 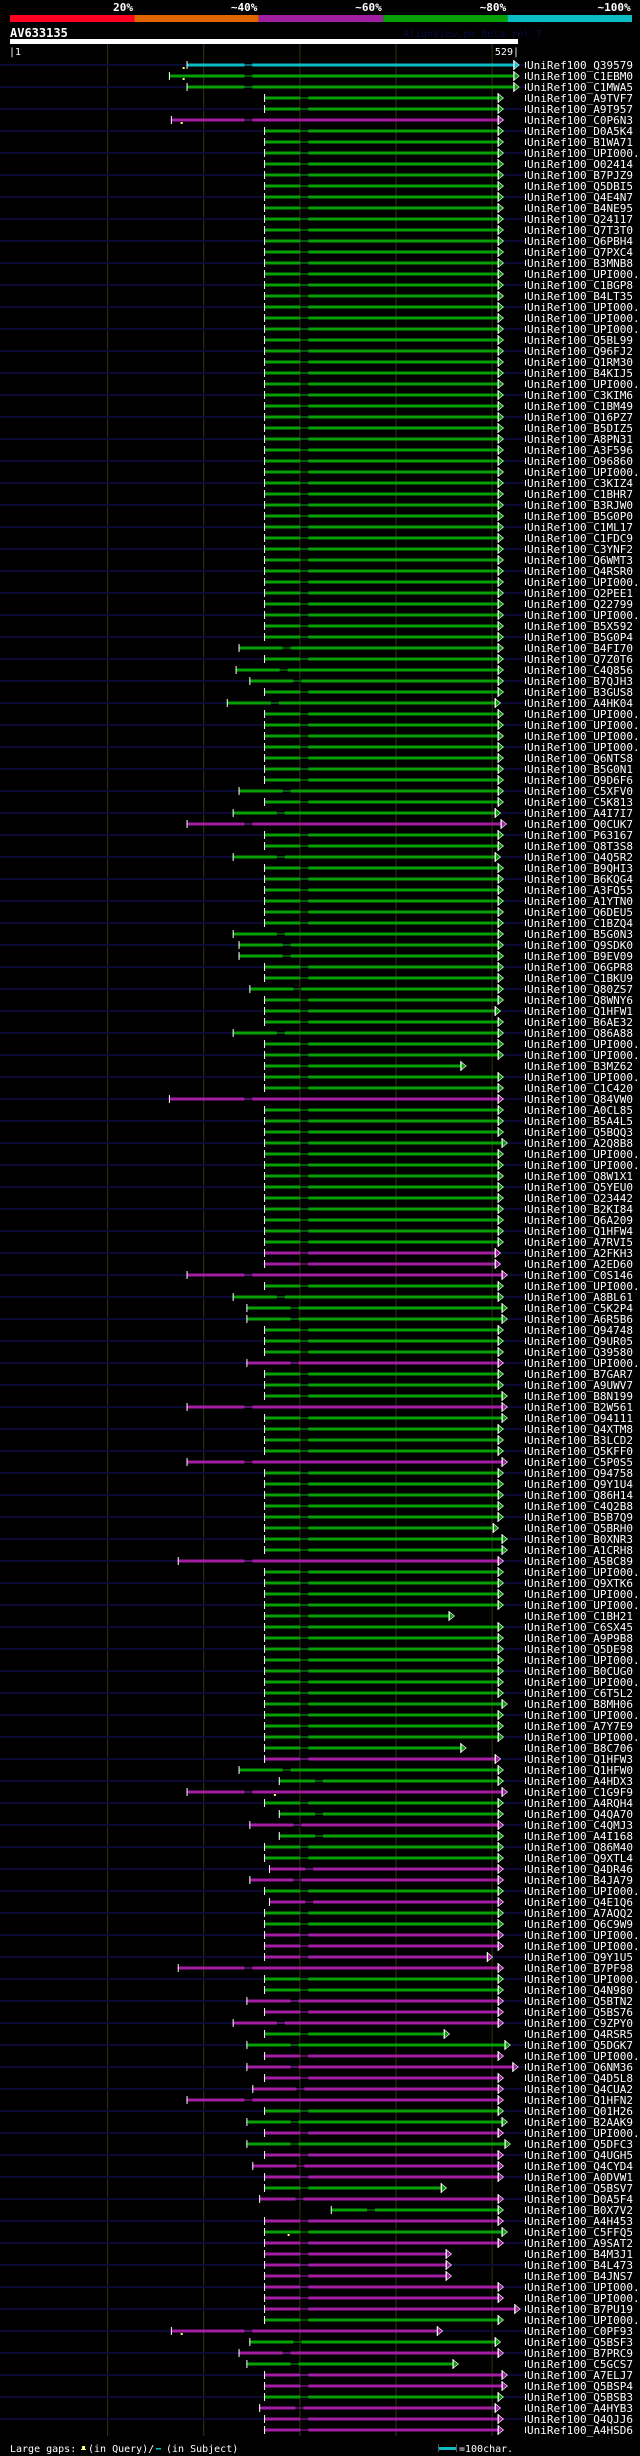 I want to click on alignment-row: UniRef100_Q84VW0, so click(x=316, y=1099).